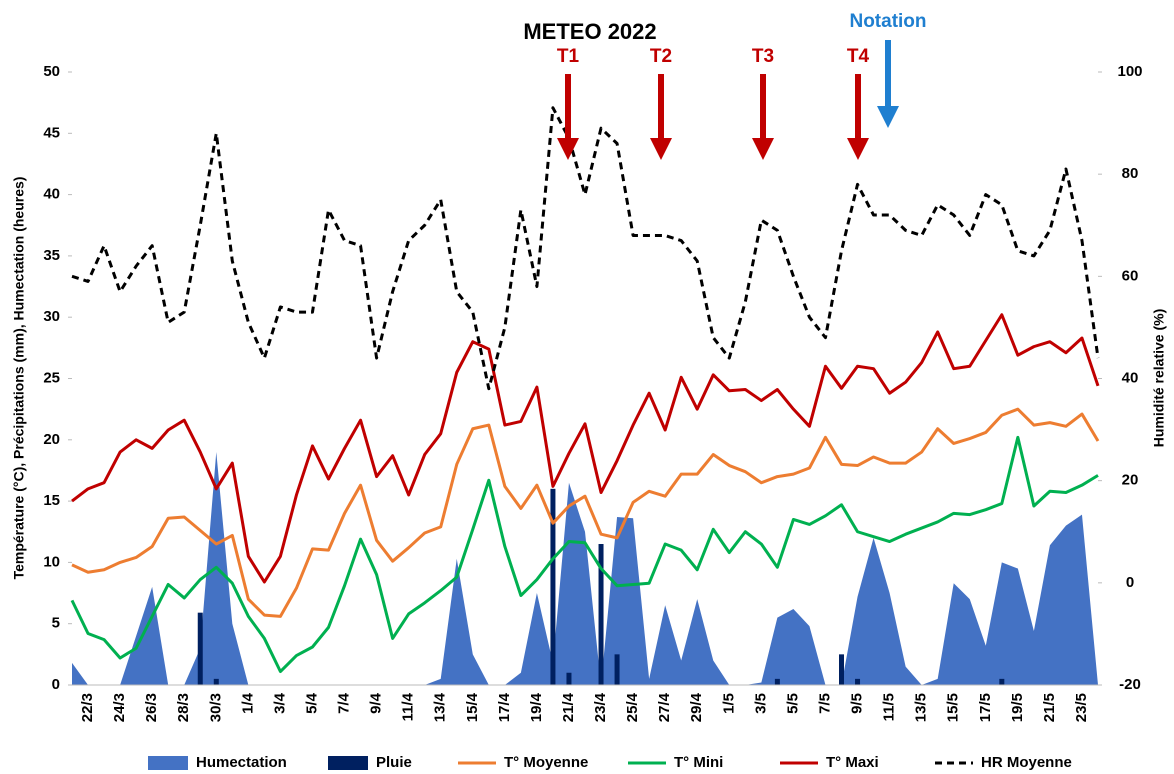 This screenshot has width=1174, height=774. What do you see at coordinates (408, 706) in the screenshot?
I see `x-tick-label: 11/4` at bounding box center [408, 706].